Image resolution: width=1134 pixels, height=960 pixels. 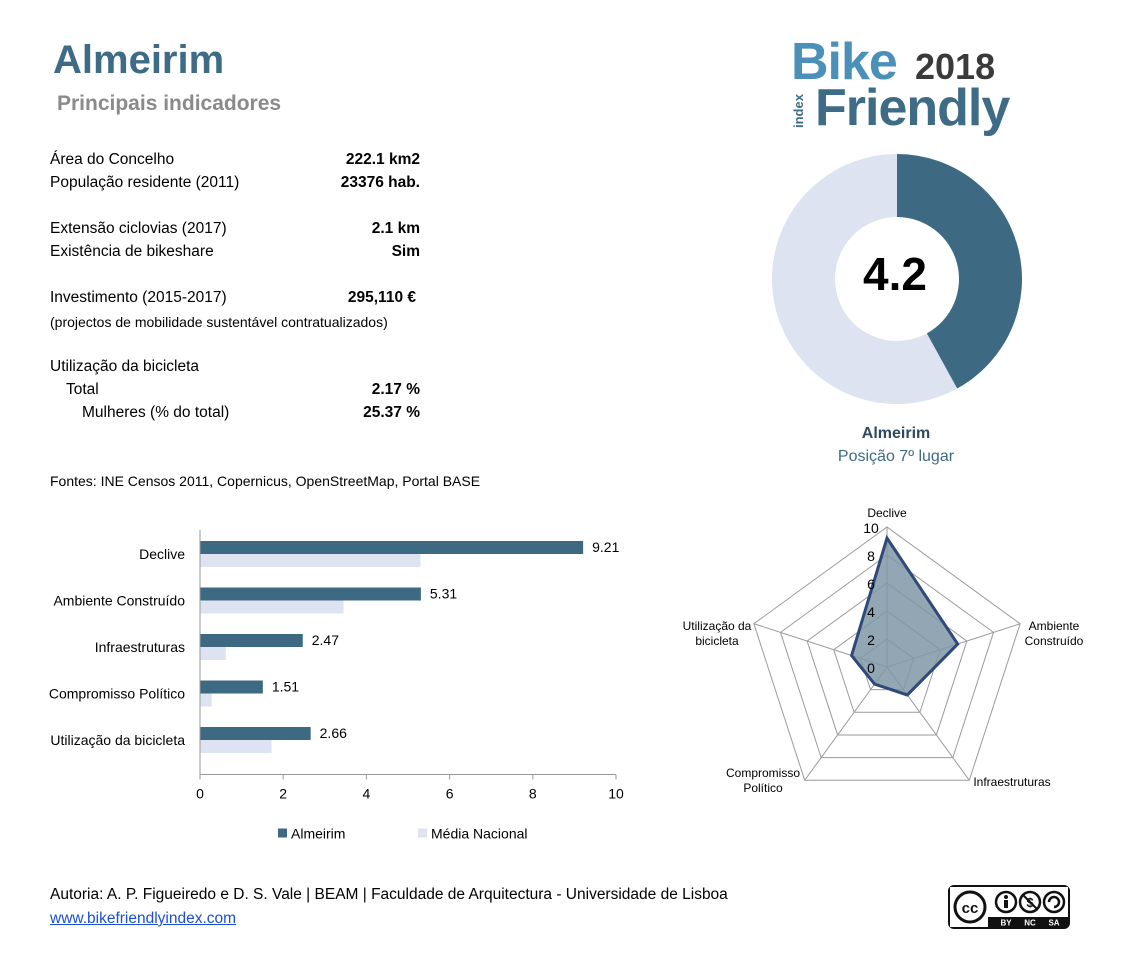 What do you see at coordinates (871, 528) in the screenshot?
I see `radar-tick-label: 10` at bounding box center [871, 528].